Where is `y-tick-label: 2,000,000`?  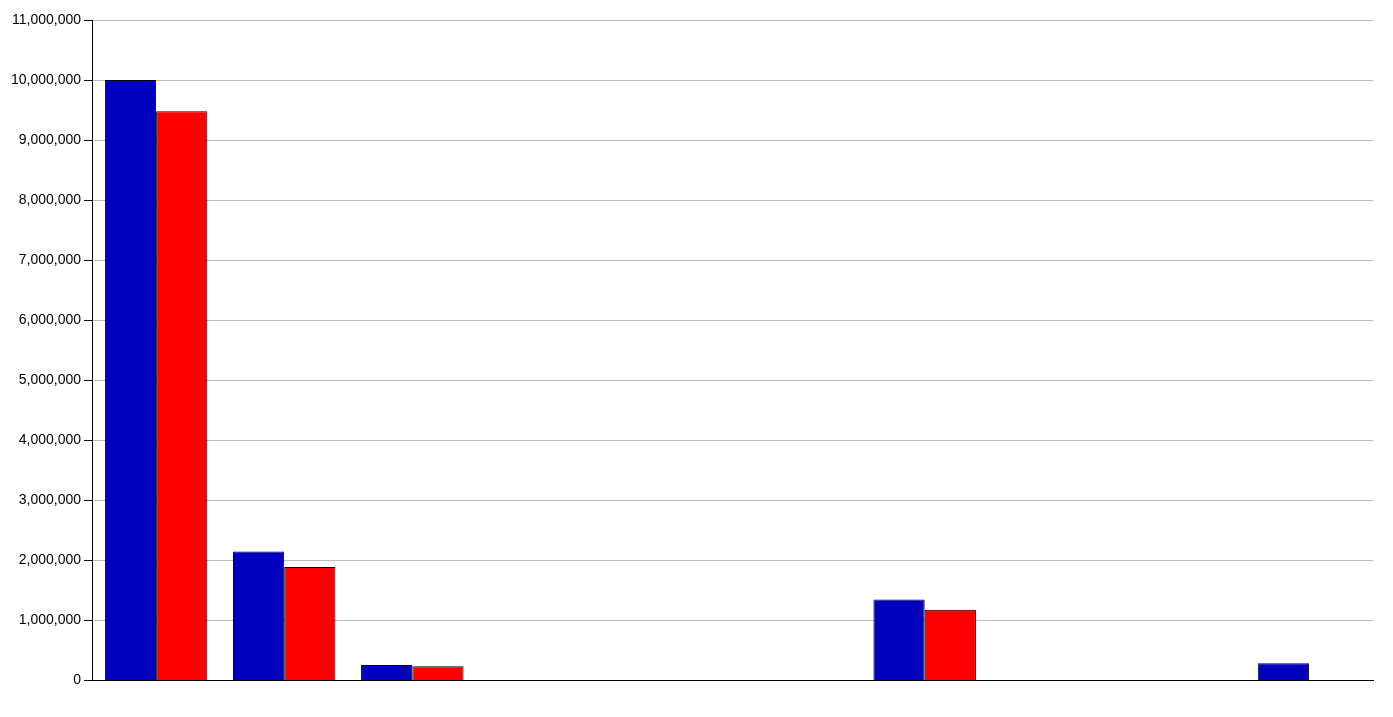 y-tick-label: 2,000,000 is located at coordinates (50, 559).